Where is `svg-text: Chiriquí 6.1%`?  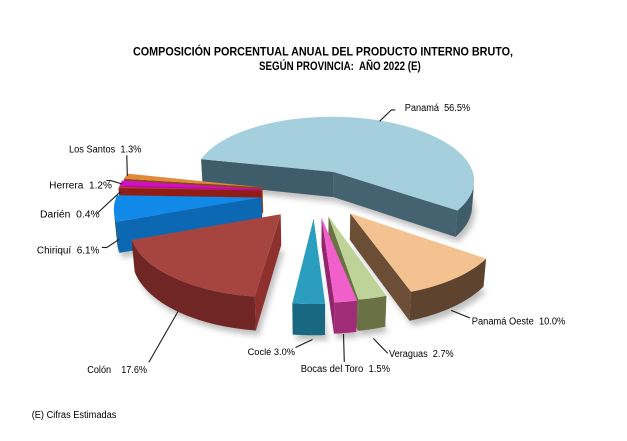 svg-text: Chiriquí 6.1% is located at coordinates (68, 250).